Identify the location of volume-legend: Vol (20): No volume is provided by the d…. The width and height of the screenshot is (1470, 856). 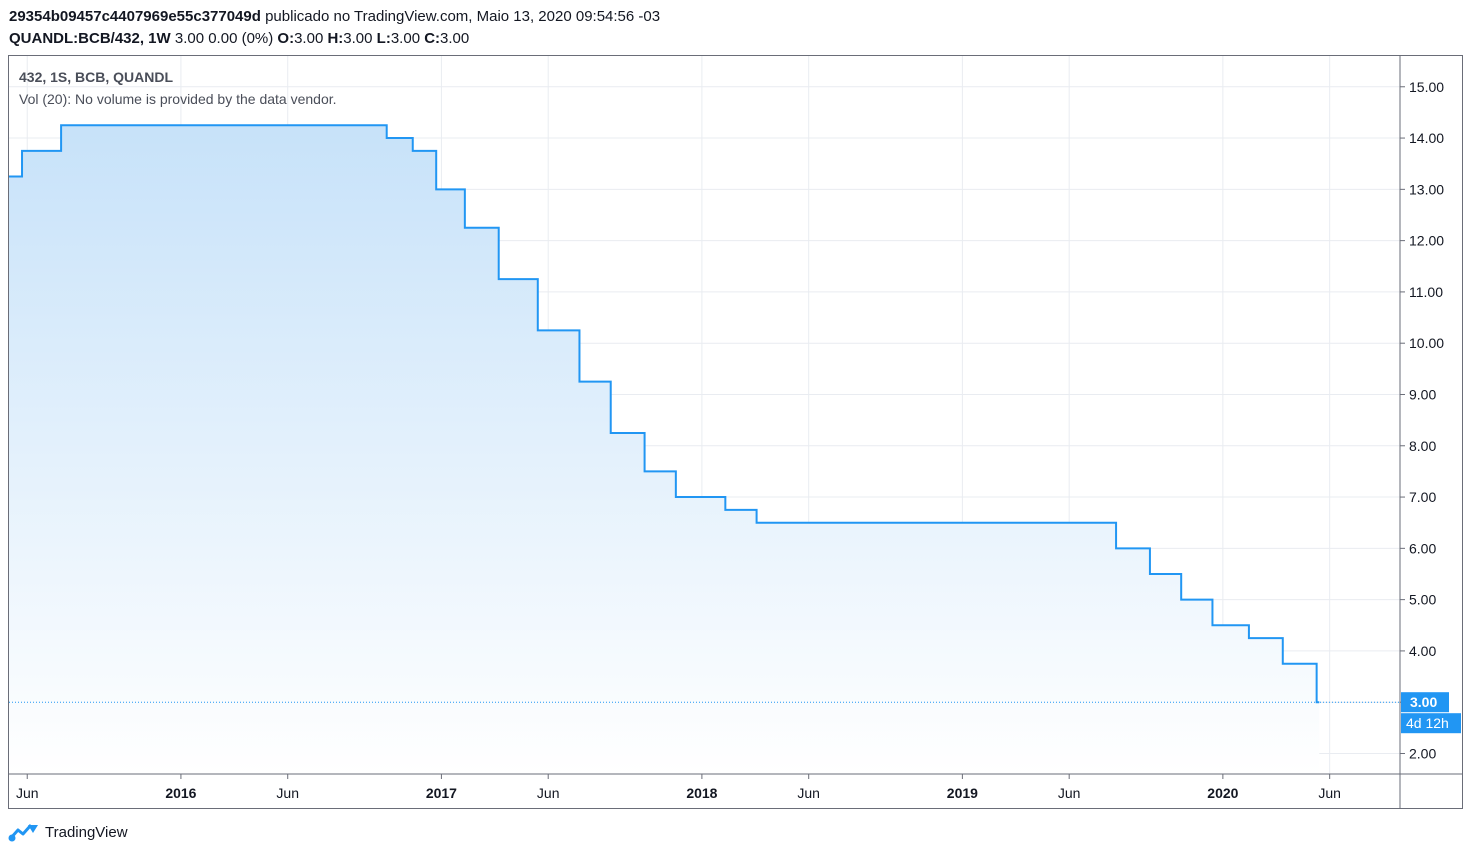
(178, 99).